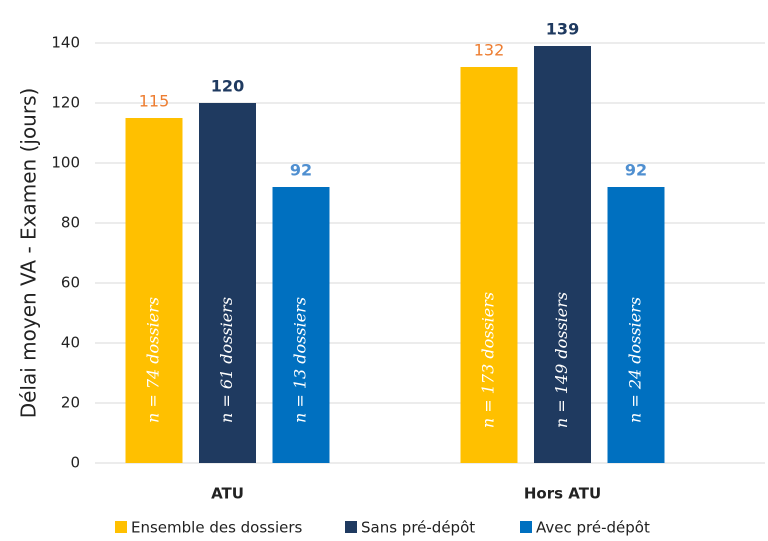 This screenshot has height=541, width=768. Describe the element at coordinates (29, 253) in the screenshot. I see `y-axis-label: Délai moyen VA - Examen (jours)` at that location.